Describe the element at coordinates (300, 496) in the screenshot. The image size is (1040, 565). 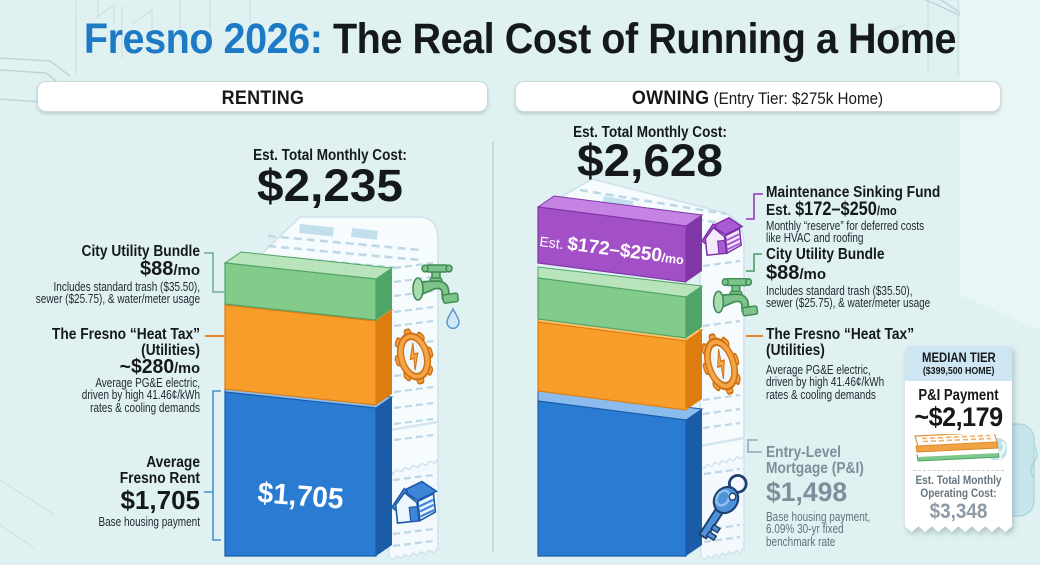
I see `svg-text: $1,705` at that location.